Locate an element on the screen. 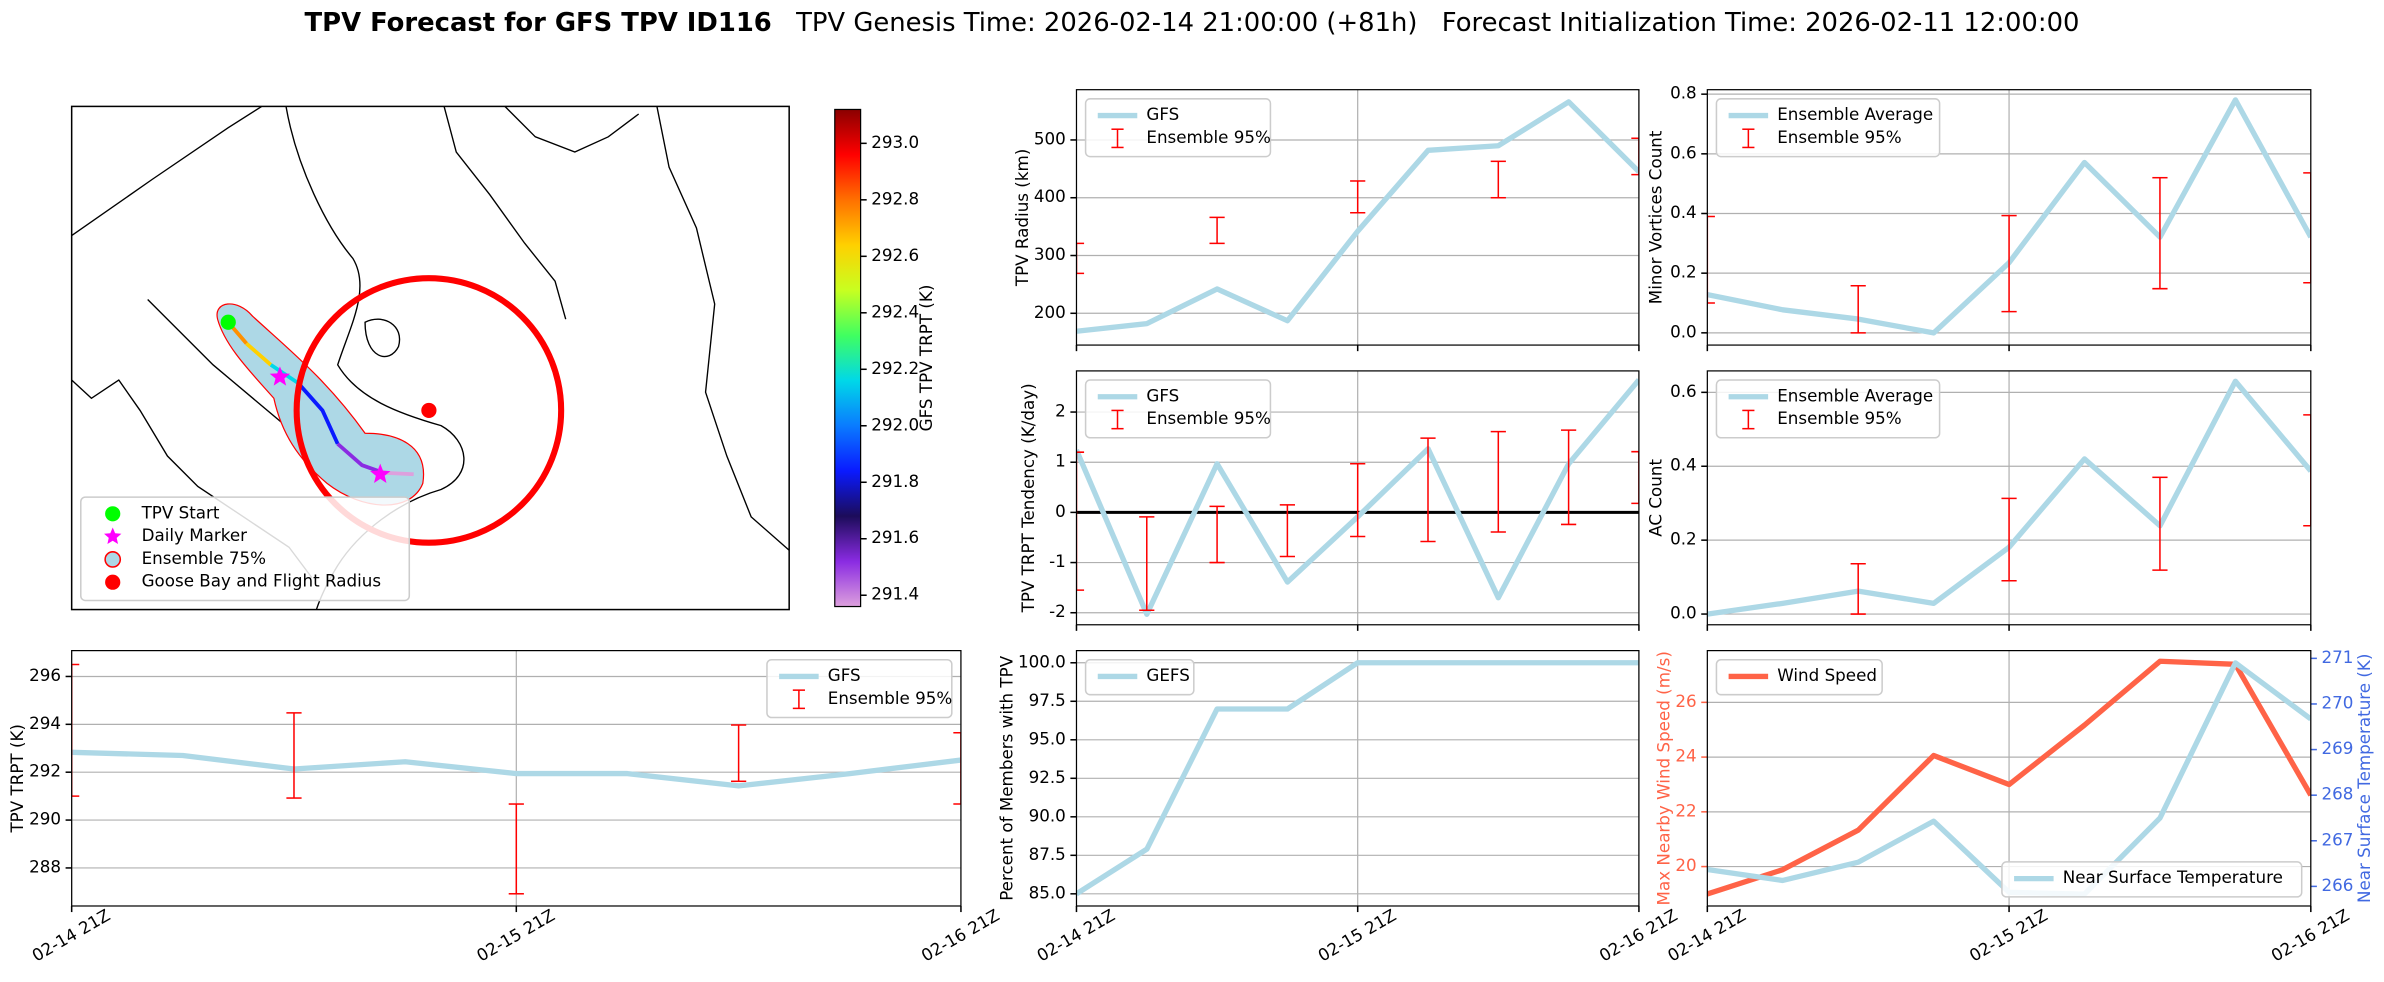 This screenshot has height=982, width=2384. y-tick-label: 24 is located at coordinates (1685, 756).